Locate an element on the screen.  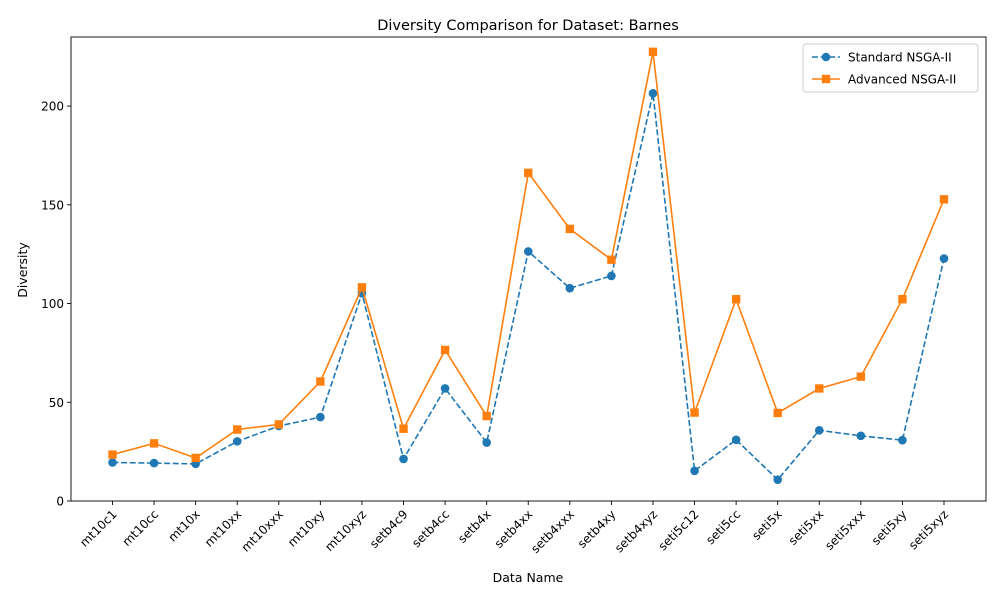
x-tick-label: mt10cc is located at coordinates (141, 528).